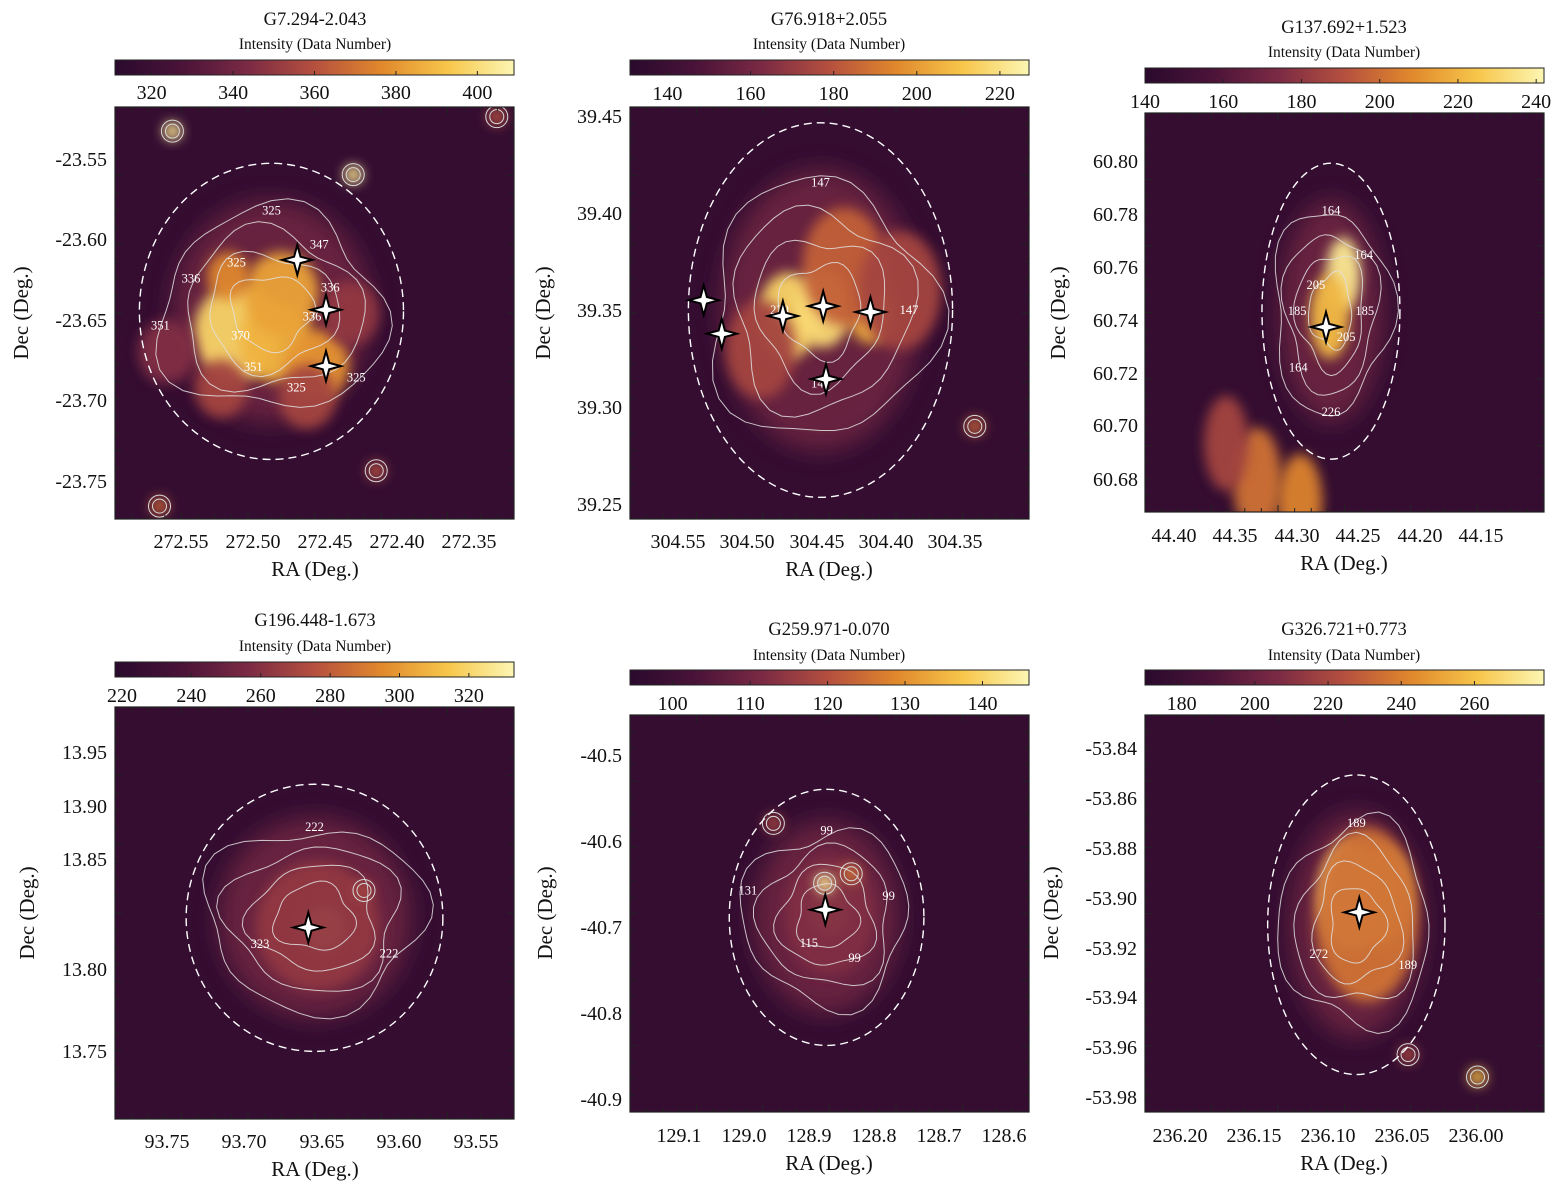 This screenshot has width=1562, height=1191. I want to click on x-tick-label: 236.05, so click(1402, 1136).